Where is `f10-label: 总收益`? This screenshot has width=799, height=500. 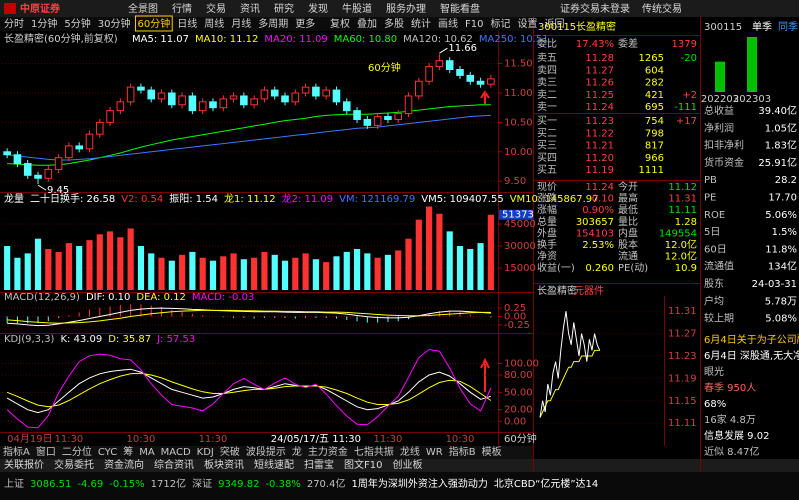 f10-label: 总收益 is located at coordinates (719, 110).